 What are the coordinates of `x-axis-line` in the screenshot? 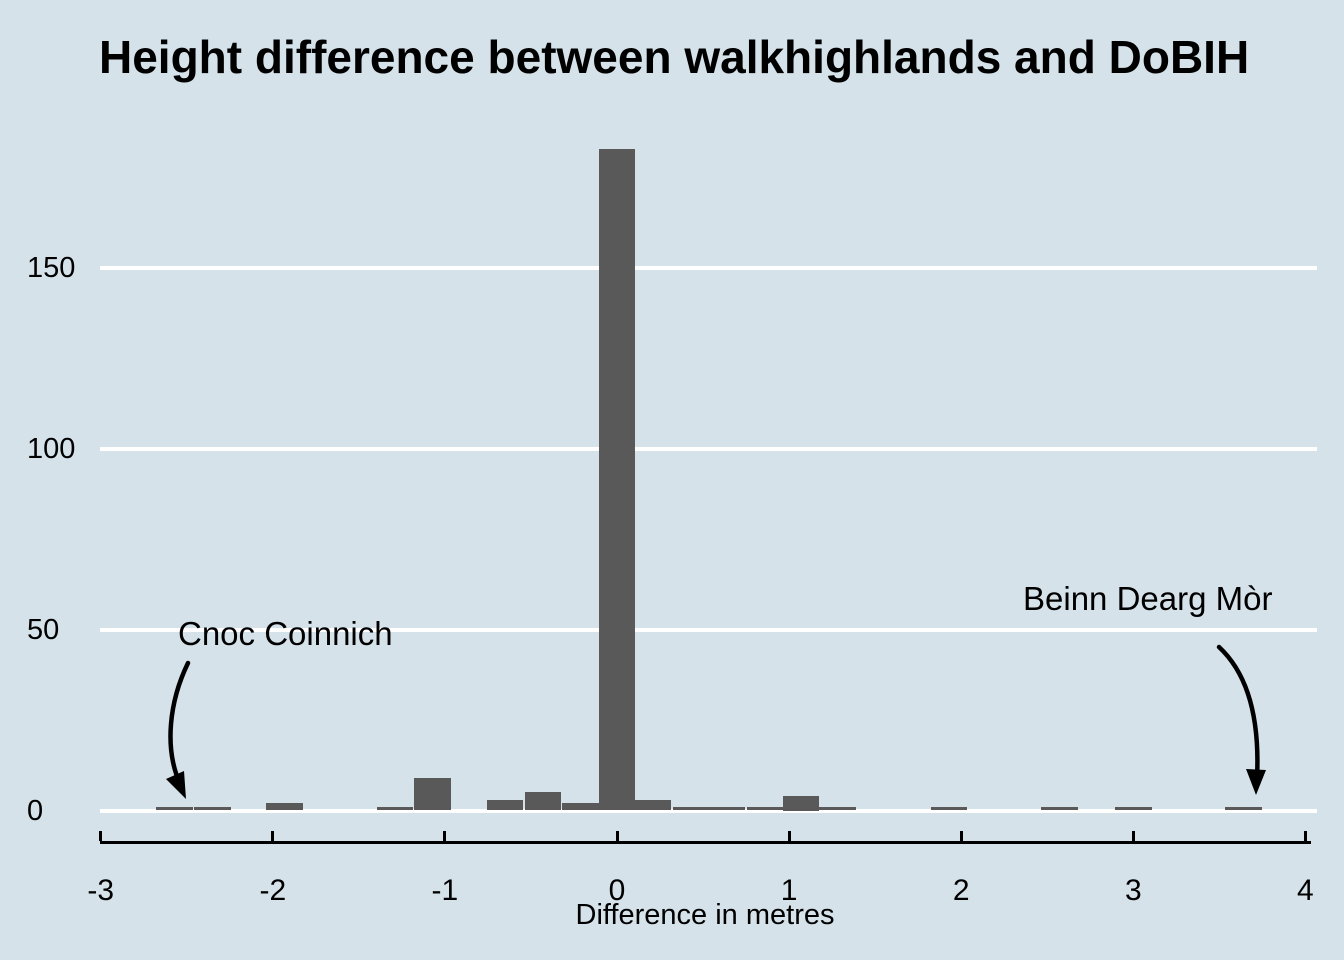 It's located at (705, 842).